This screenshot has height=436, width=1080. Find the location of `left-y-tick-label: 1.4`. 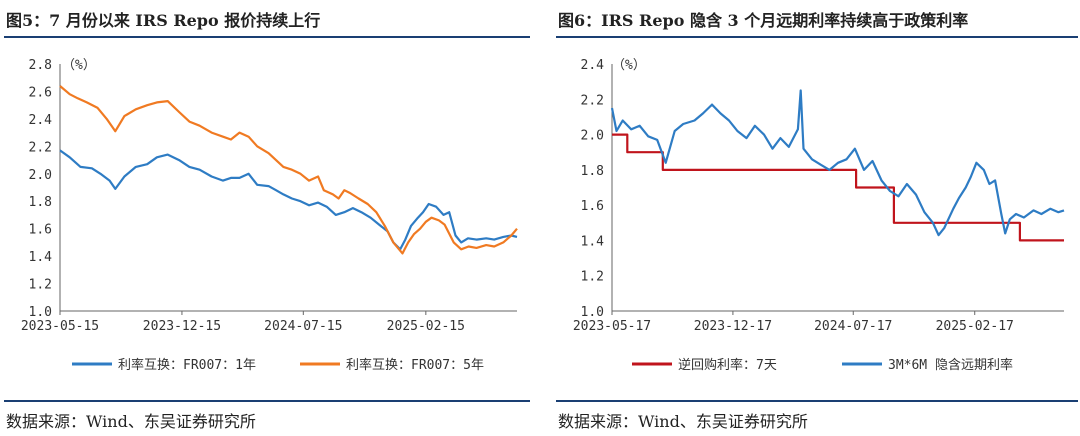

left-y-tick-label: 1.4 is located at coordinates (41, 257).